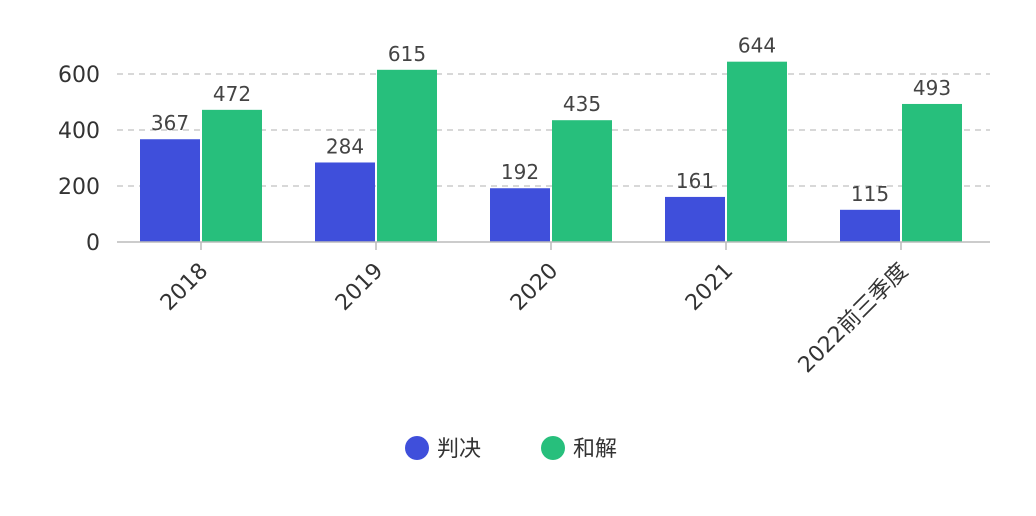 The height and width of the screenshot is (516, 1036). What do you see at coordinates (79, 75) in the screenshot?
I see `y-tick-label: 600` at bounding box center [79, 75].